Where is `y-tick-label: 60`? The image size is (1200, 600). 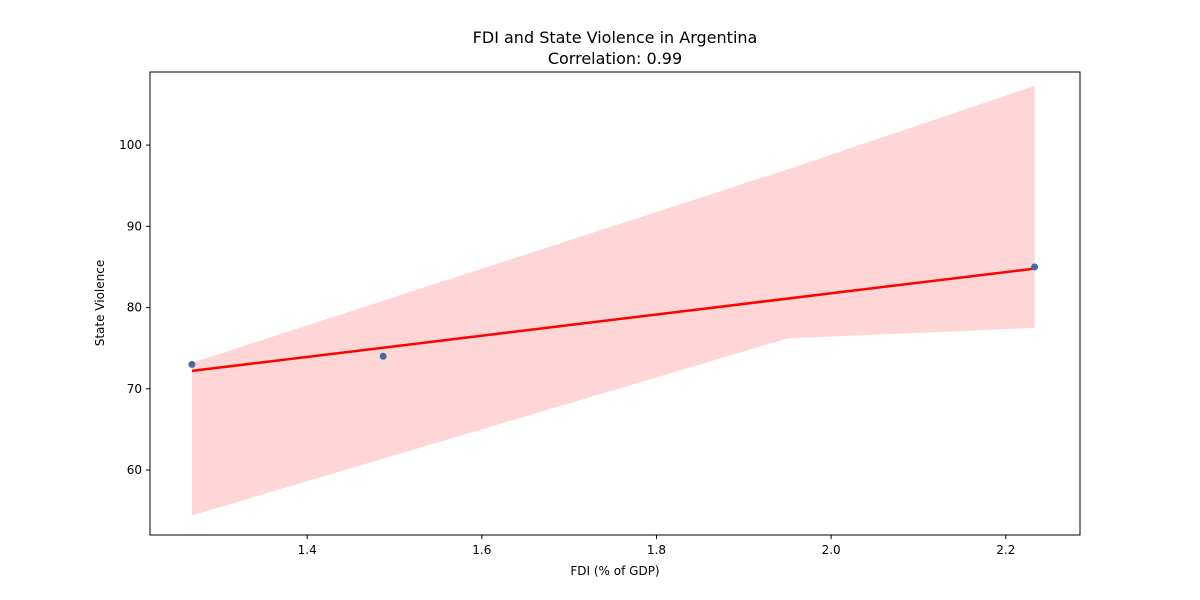
y-tick-label: 60 is located at coordinates (134, 470).